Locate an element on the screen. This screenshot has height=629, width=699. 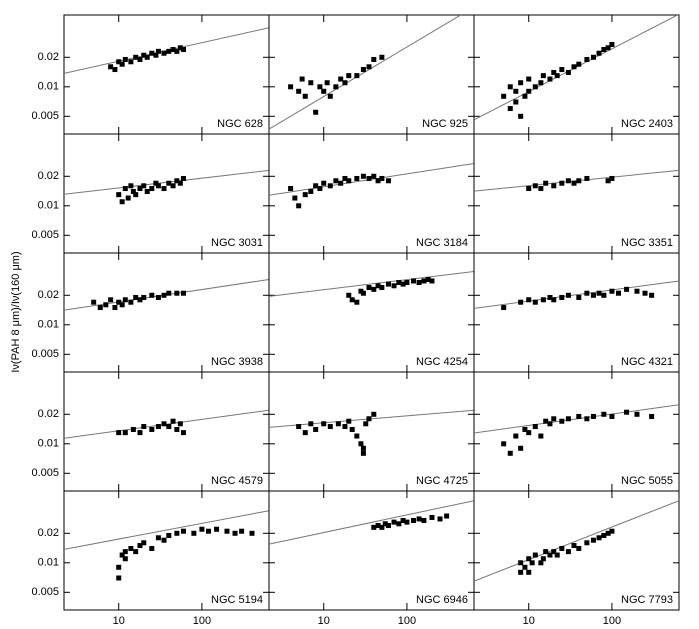
y-tick-label: 0.01 is located at coordinates (48, 325).